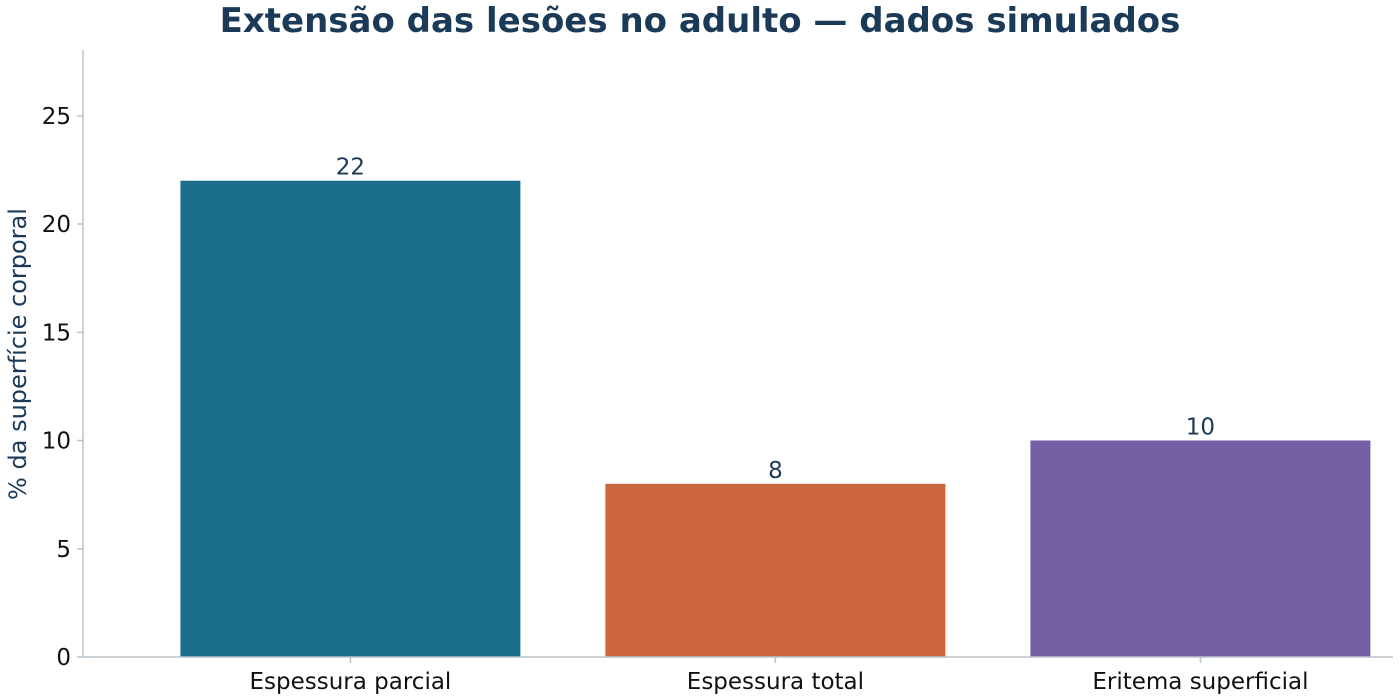  I want to click on data-label-1: 22, so click(350, 168).